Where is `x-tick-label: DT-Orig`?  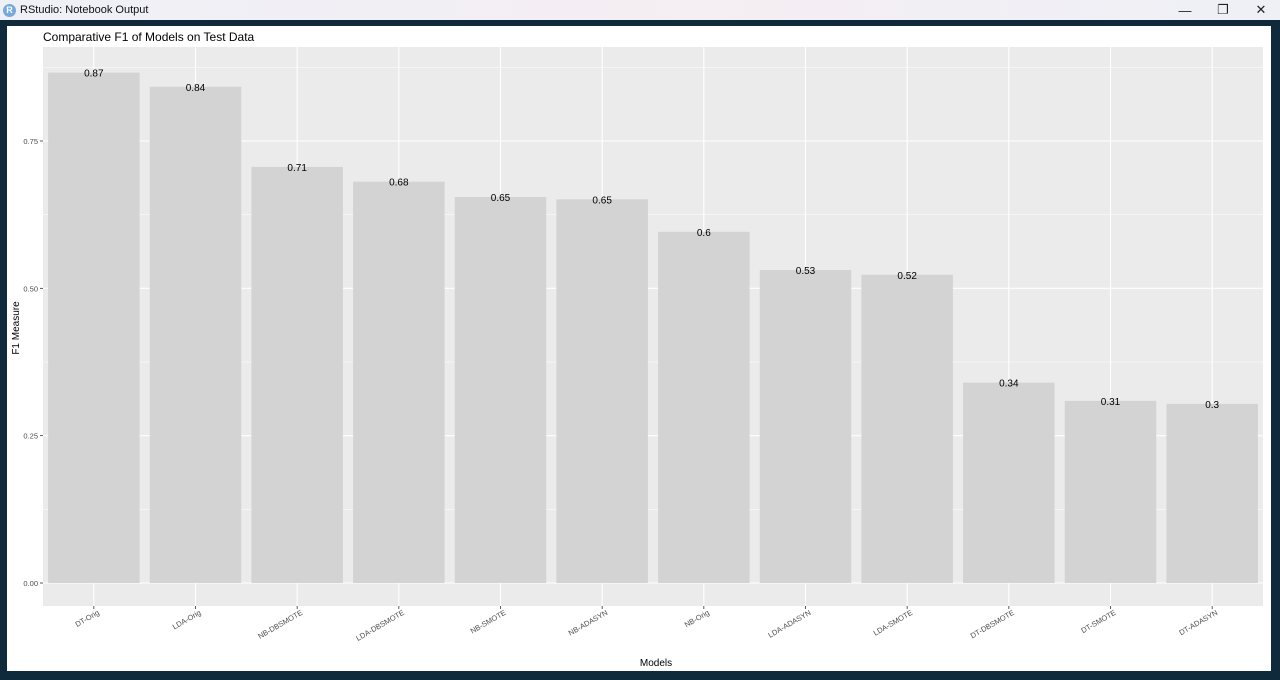 x-tick-label: DT-Orig is located at coordinates (87, 618).